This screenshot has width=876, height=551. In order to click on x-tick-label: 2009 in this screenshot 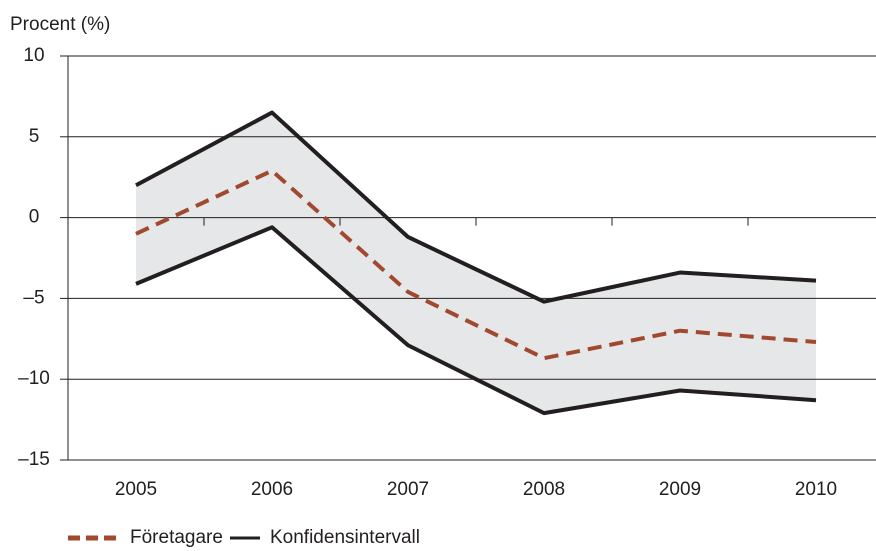, I will do `click(680, 489)`.